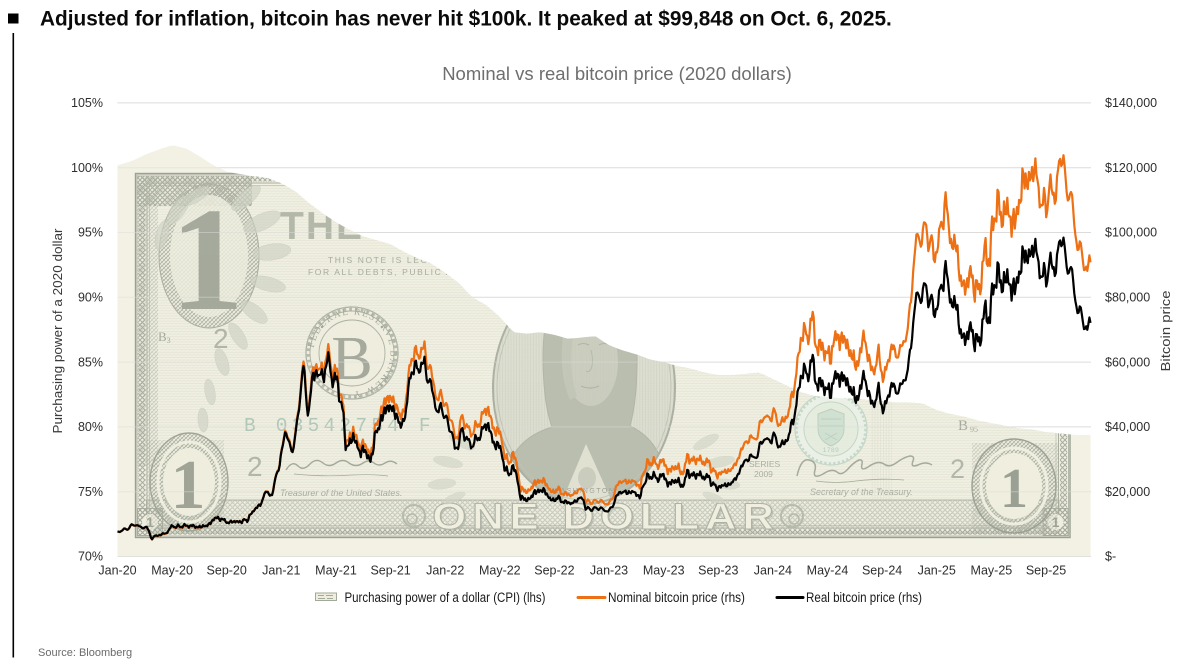 This screenshot has height=668, width=1192. What do you see at coordinates (445, 571) in the screenshot?
I see `svg-text: Jan-22` at bounding box center [445, 571].